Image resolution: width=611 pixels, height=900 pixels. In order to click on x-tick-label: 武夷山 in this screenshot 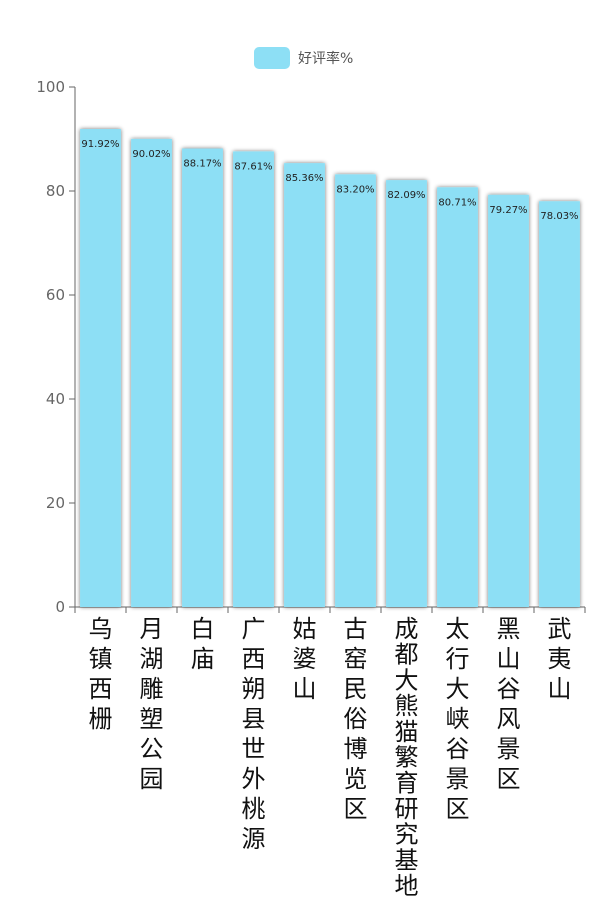, I will do `click(560, 659)`.